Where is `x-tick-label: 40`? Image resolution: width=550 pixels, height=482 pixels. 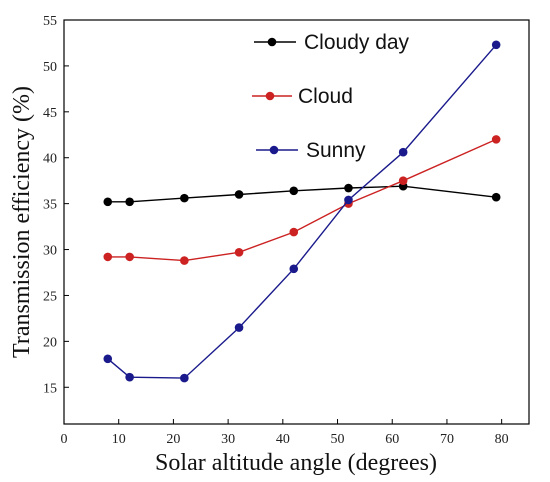
x-tick-label: 40 is located at coordinates (283, 439).